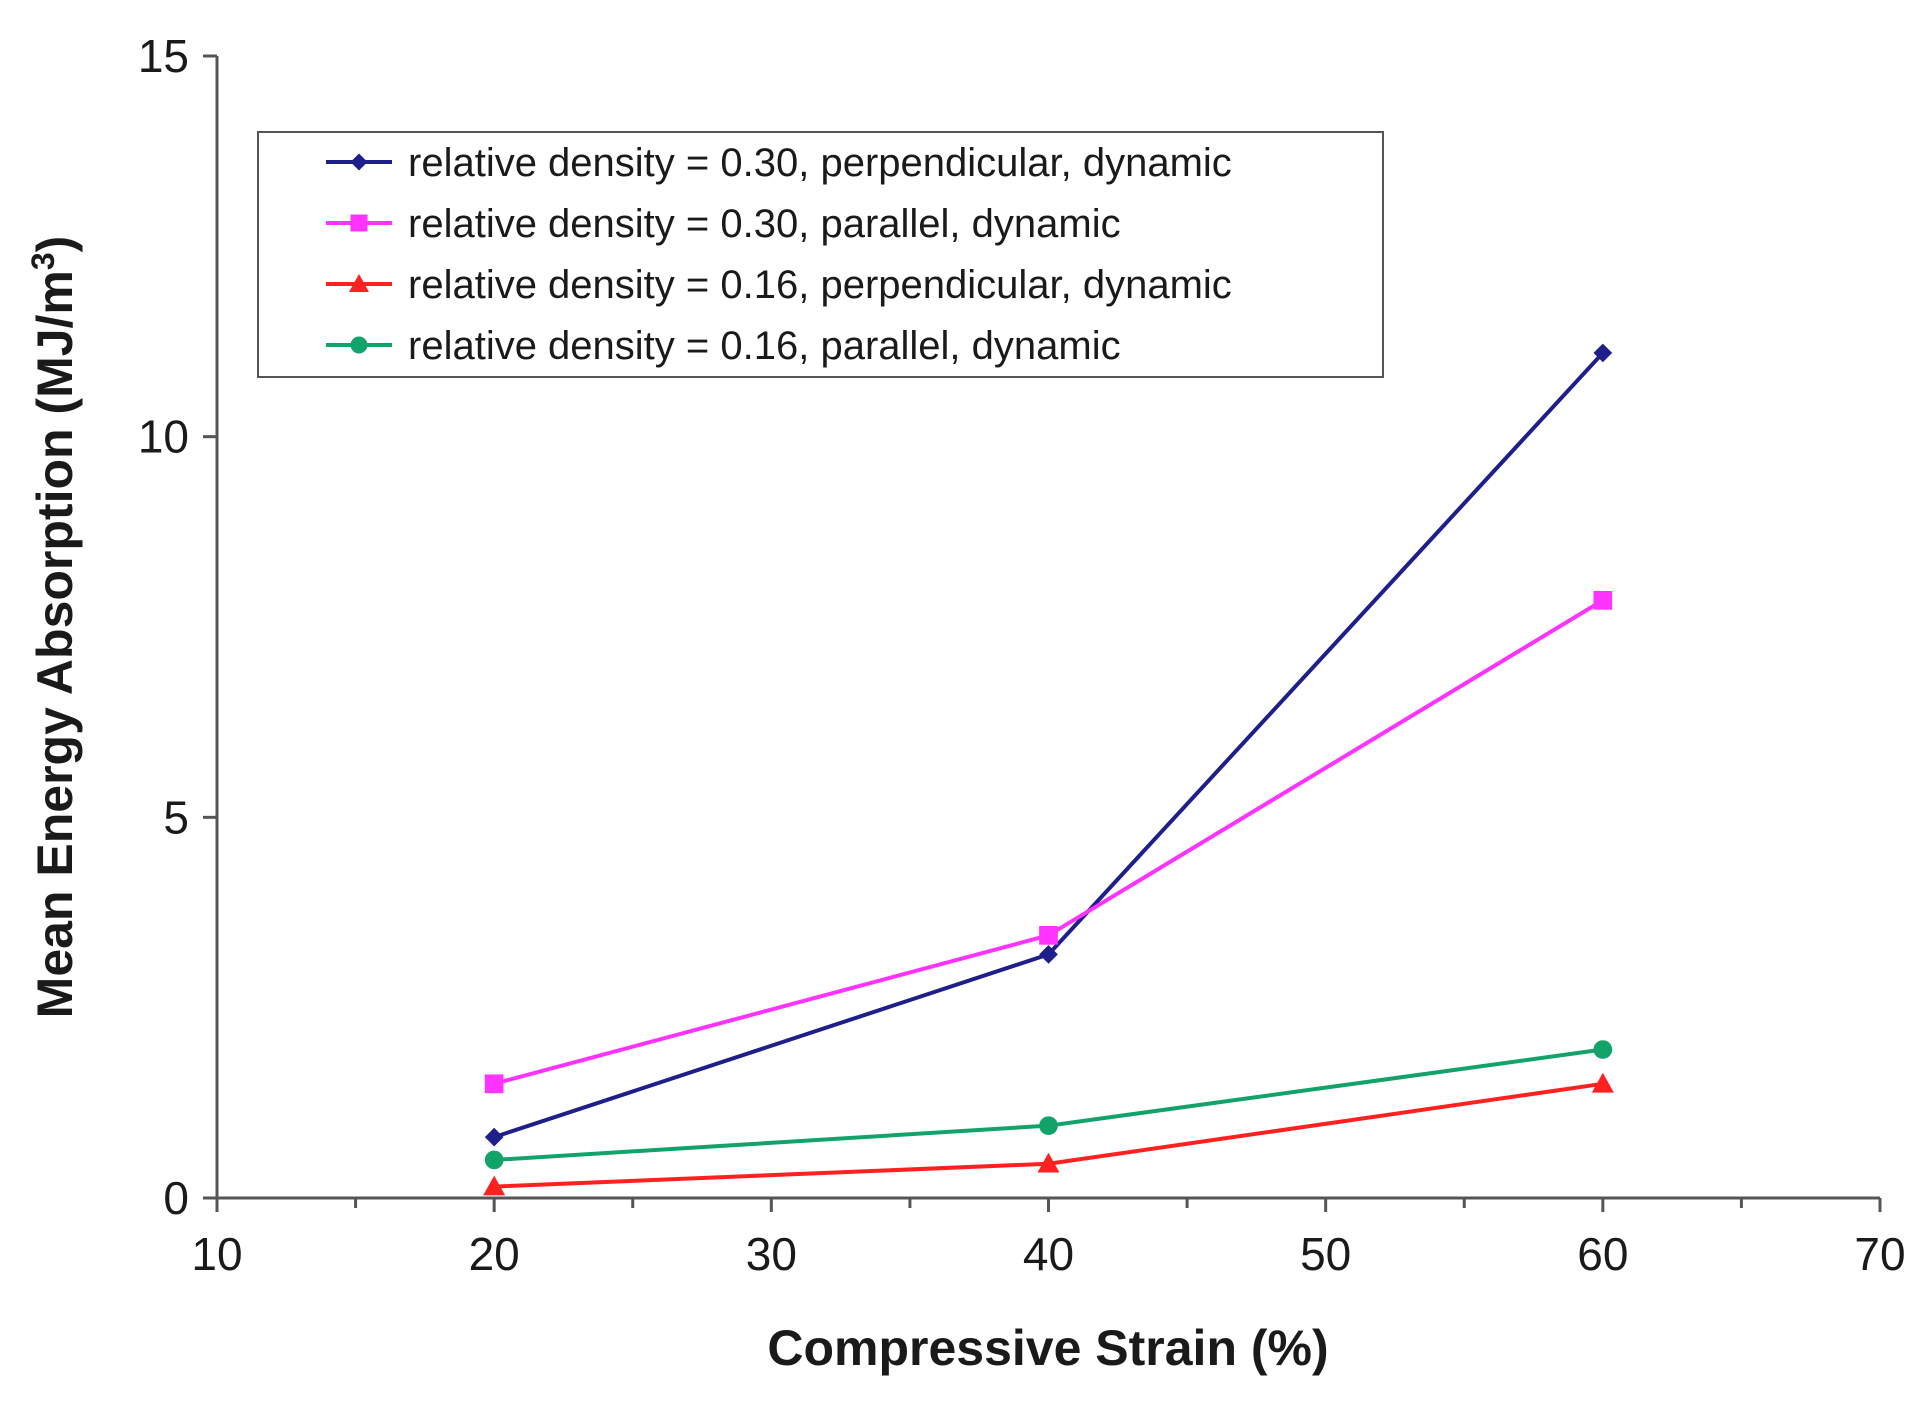  What do you see at coordinates (177, 627) in the screenshot?
I see `y-axis-ticks: 0 5 10 15` at bounding box center [177, 627].